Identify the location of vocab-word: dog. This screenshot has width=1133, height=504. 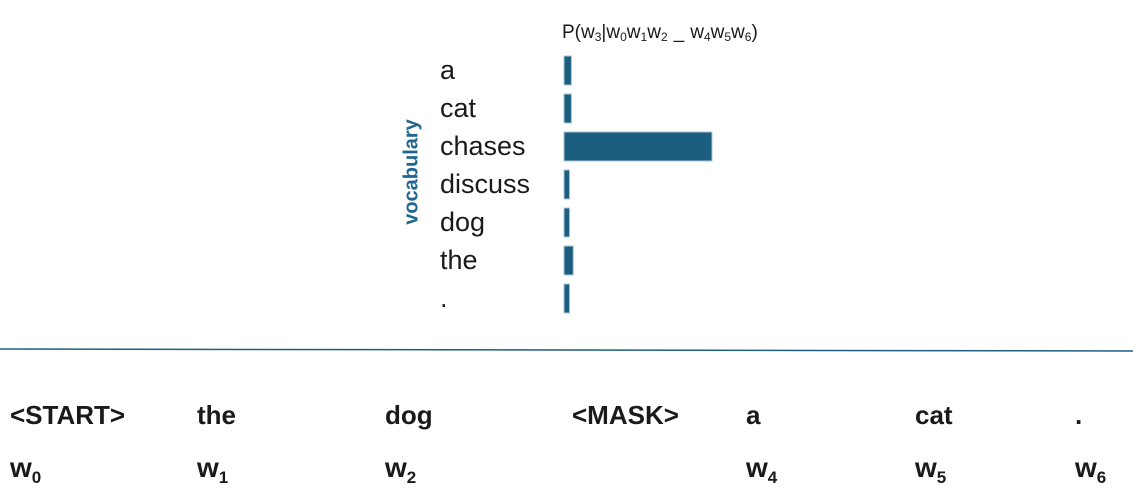
(463, 222).